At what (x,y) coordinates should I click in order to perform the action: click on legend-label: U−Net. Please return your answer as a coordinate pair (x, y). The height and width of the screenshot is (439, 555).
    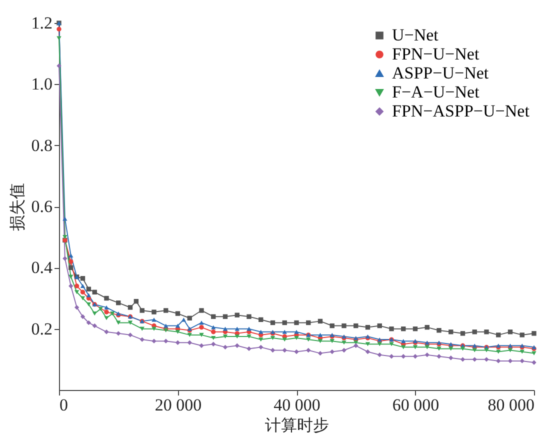
    Looking at the image, I should click on (415, 35).